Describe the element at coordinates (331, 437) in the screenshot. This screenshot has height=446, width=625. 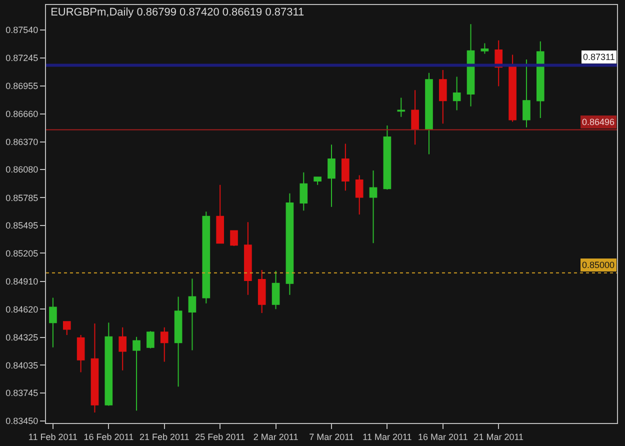
I see `x-tick-label: 7 Mar 2011` at that location.